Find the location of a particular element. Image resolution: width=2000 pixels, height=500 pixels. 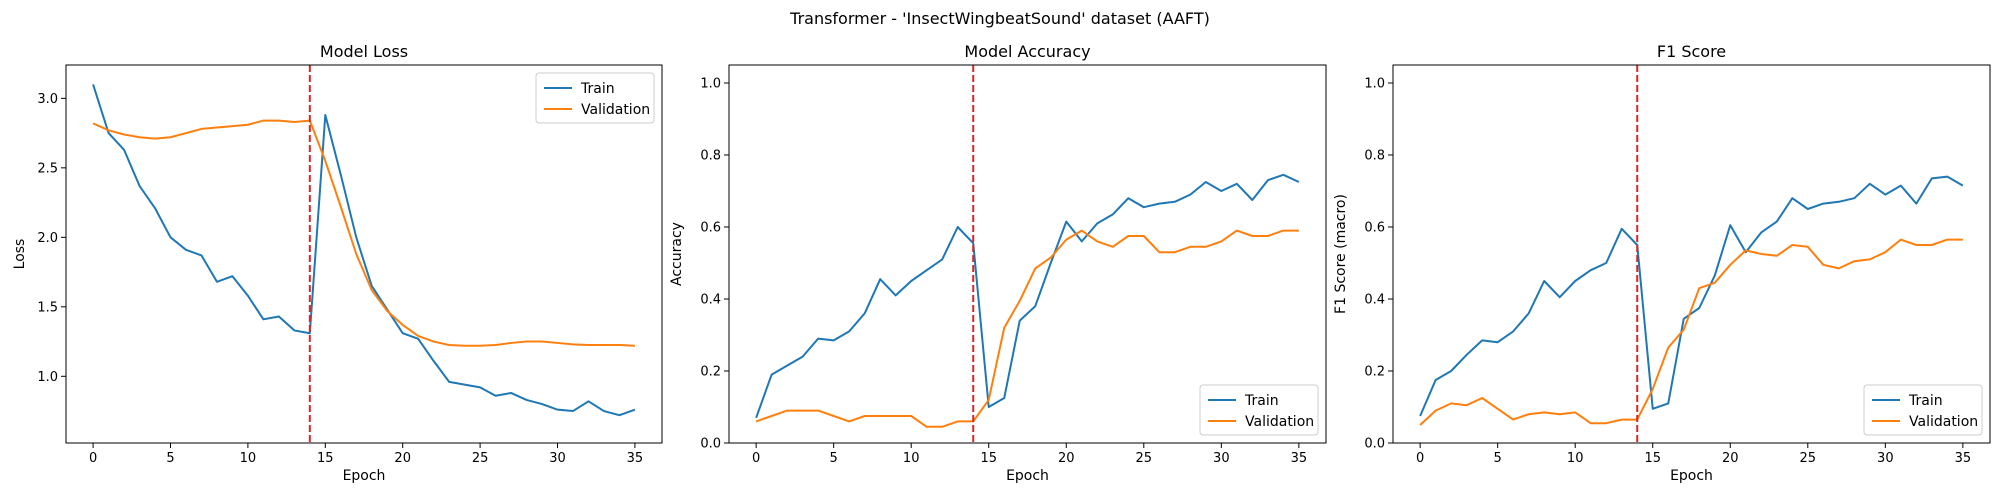

panel-title: Model Accuracy is located at coordinates (1027, 51).